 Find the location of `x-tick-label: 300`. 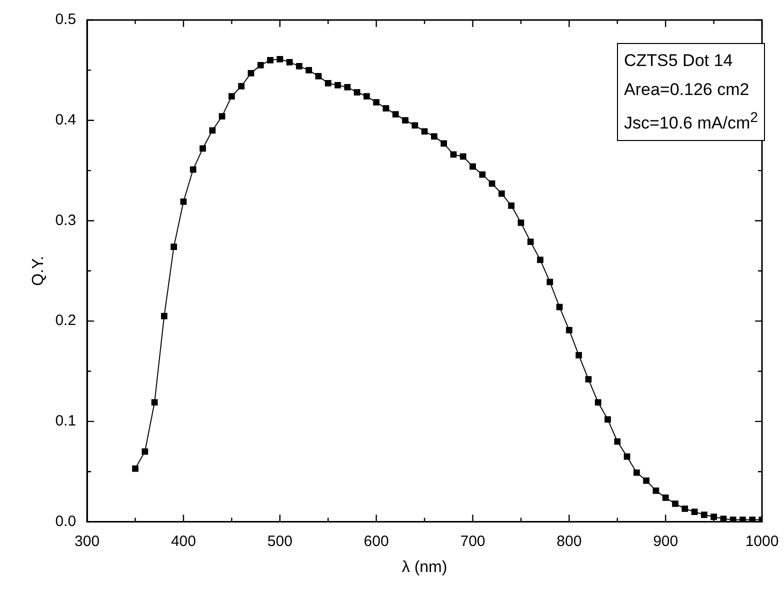

x-tick-label: 300 is located at coordinates (87, 541).